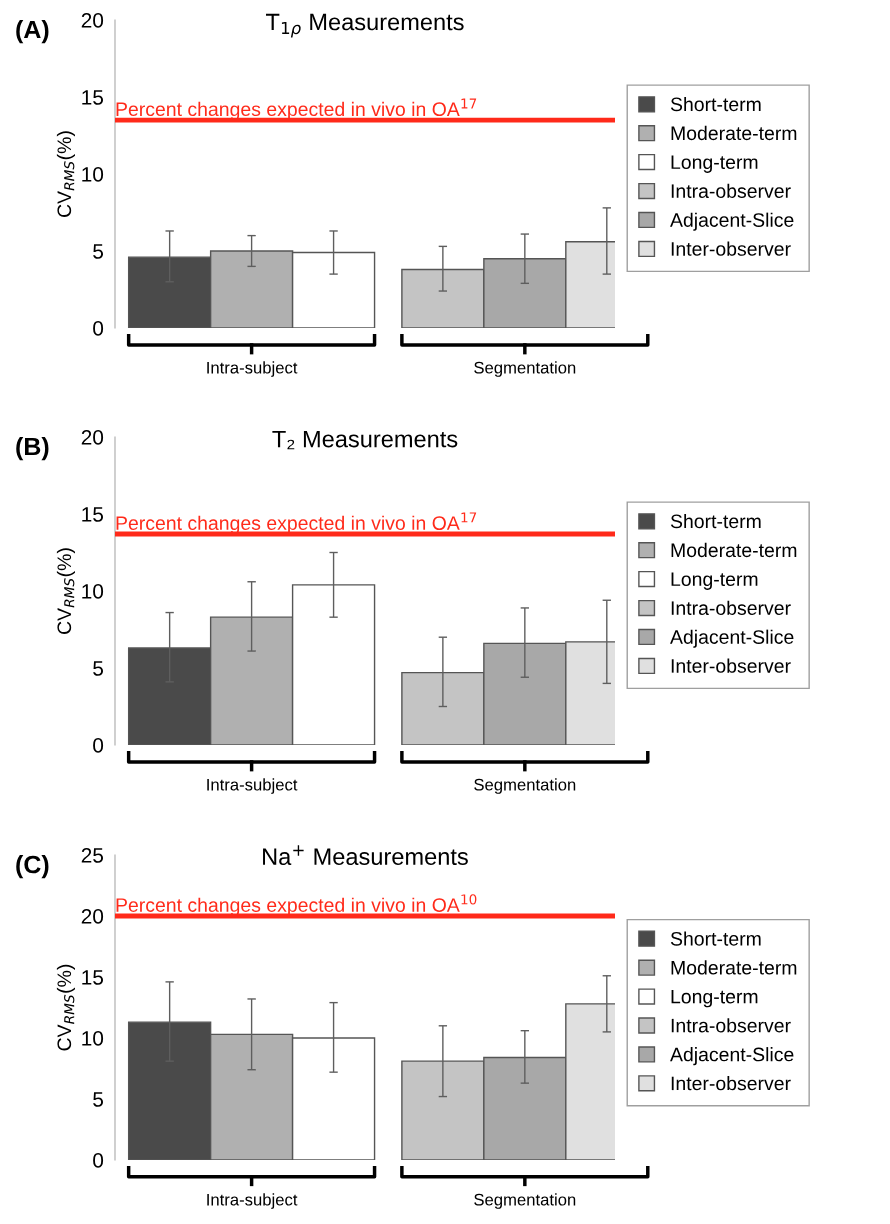 The image size is (890, 1224). Describe the element at coordinates (365, 440) in the screenshot. I see `chart-title: T₂ Measurements` at that location.